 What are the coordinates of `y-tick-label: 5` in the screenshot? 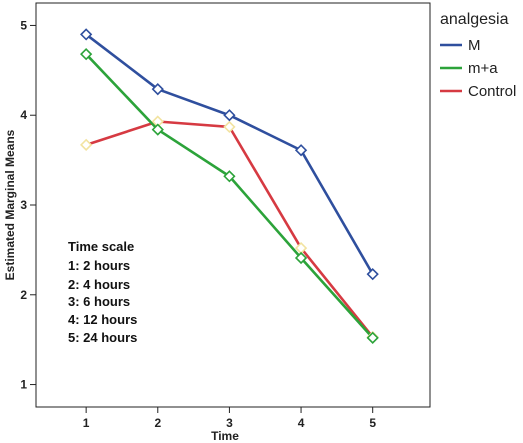 It's located at (23, 25).